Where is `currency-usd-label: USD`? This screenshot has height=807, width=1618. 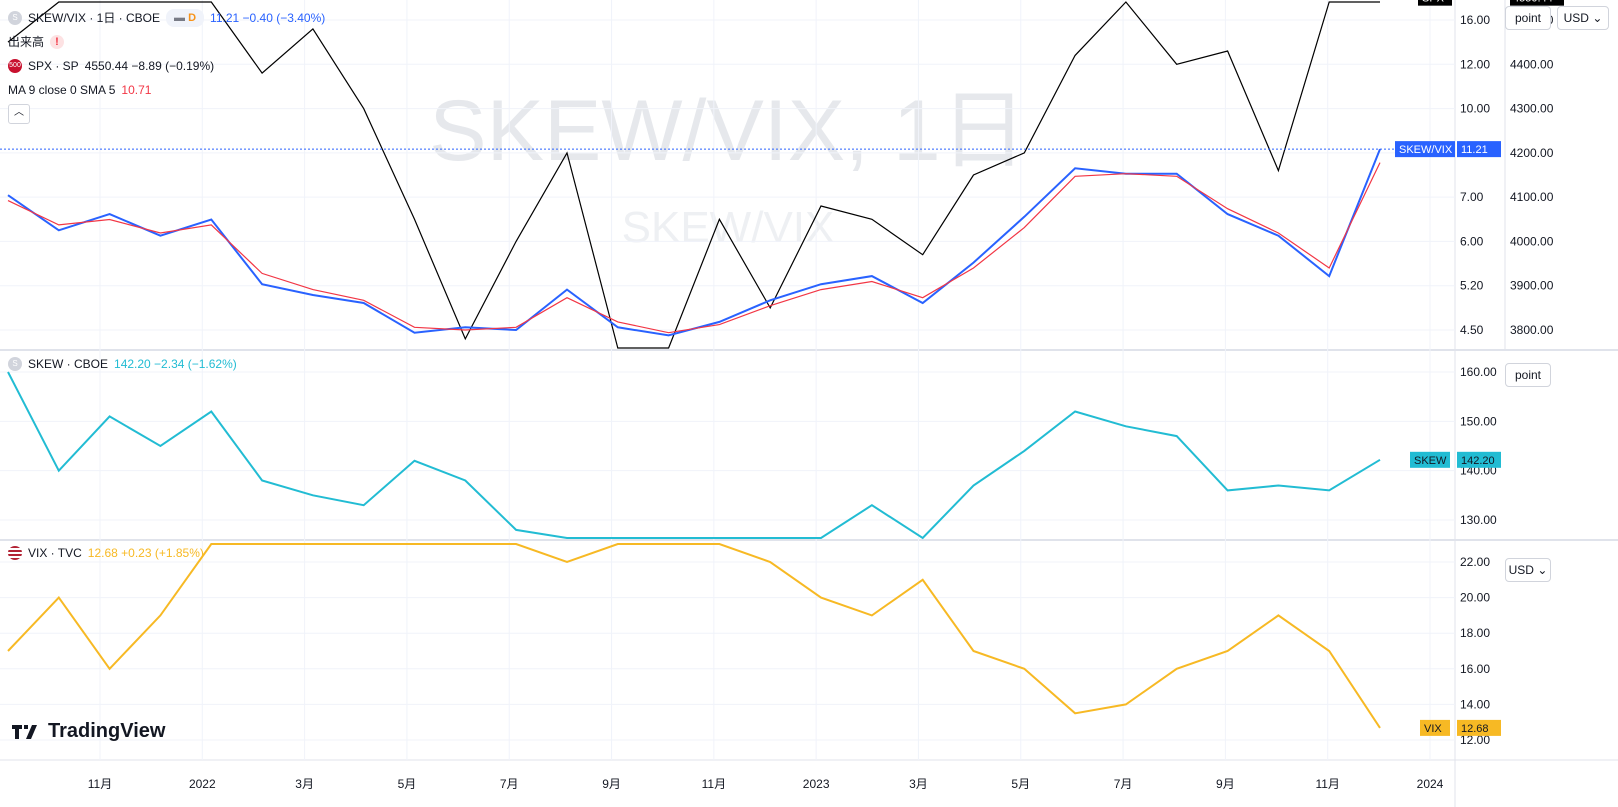 currency-usd-label: USD is located at coordinates (1576, 18).